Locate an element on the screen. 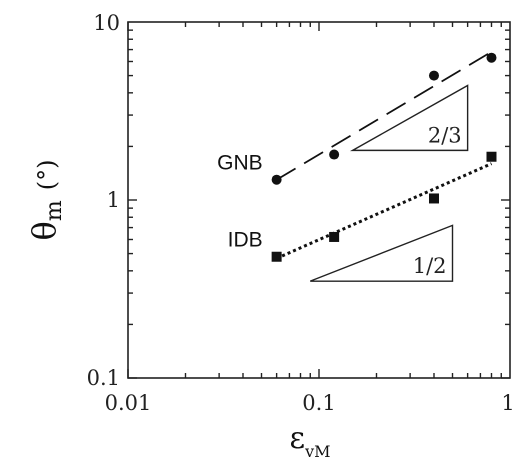 The image size is (515, 466). y-axis-title: θm (°) is located at coordinates (46, 200).